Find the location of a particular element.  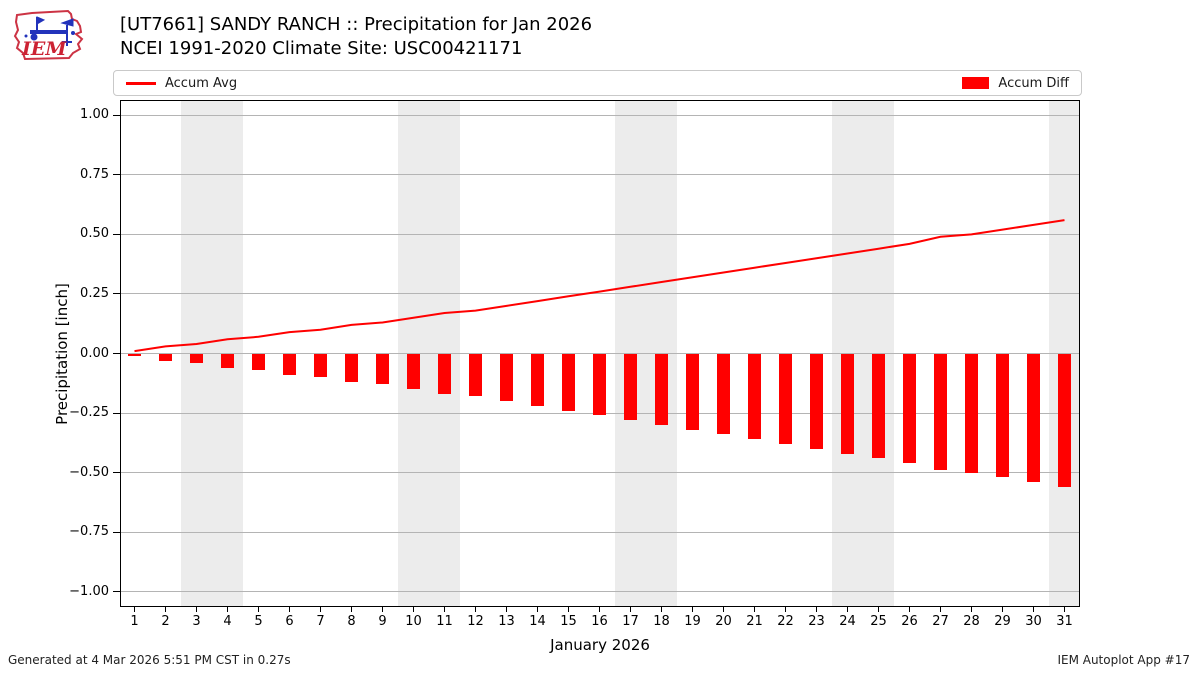

y-tick-label: −0.25 is located at coordinates (89, 413).